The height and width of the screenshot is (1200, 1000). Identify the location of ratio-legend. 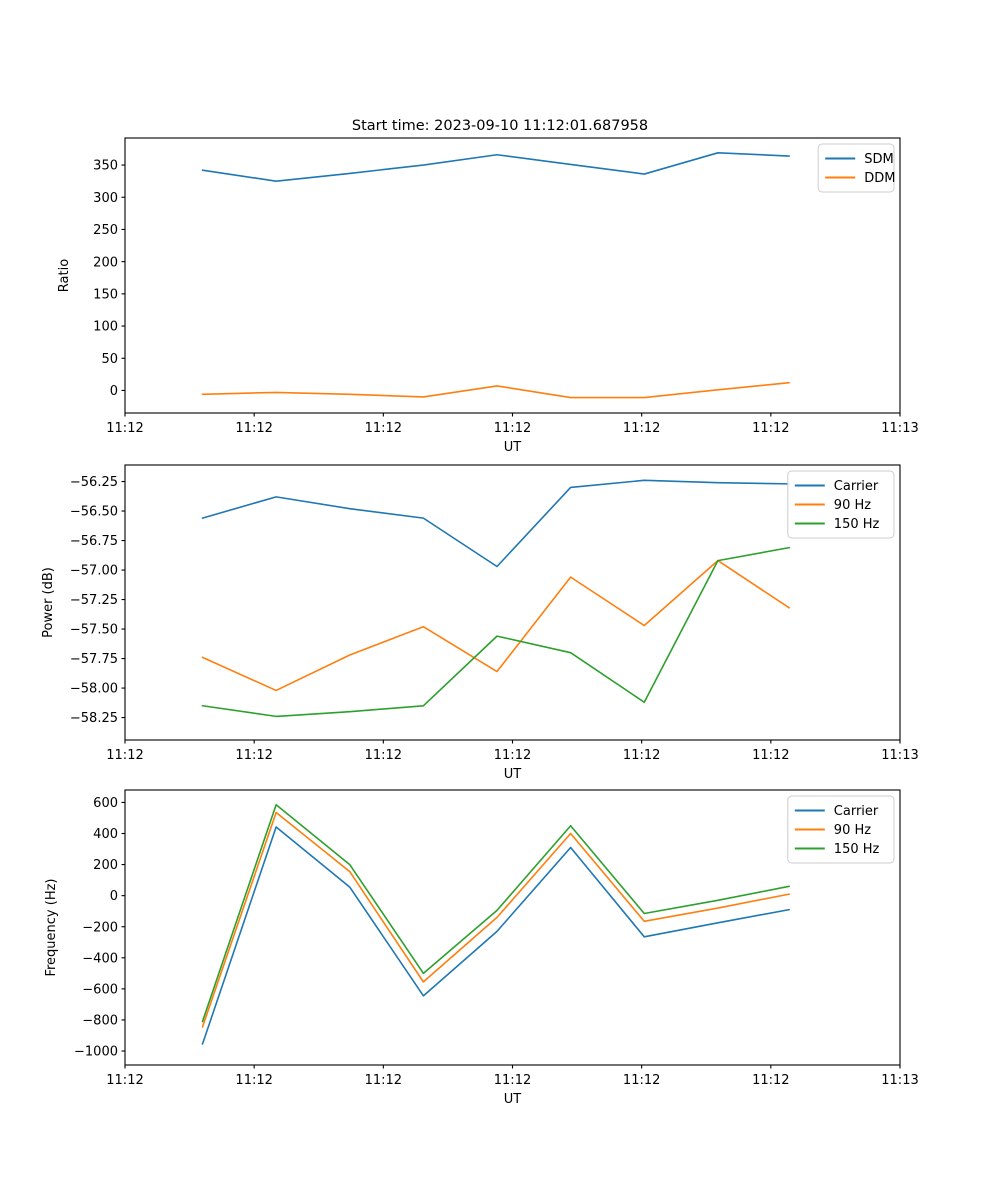
(856, 168).